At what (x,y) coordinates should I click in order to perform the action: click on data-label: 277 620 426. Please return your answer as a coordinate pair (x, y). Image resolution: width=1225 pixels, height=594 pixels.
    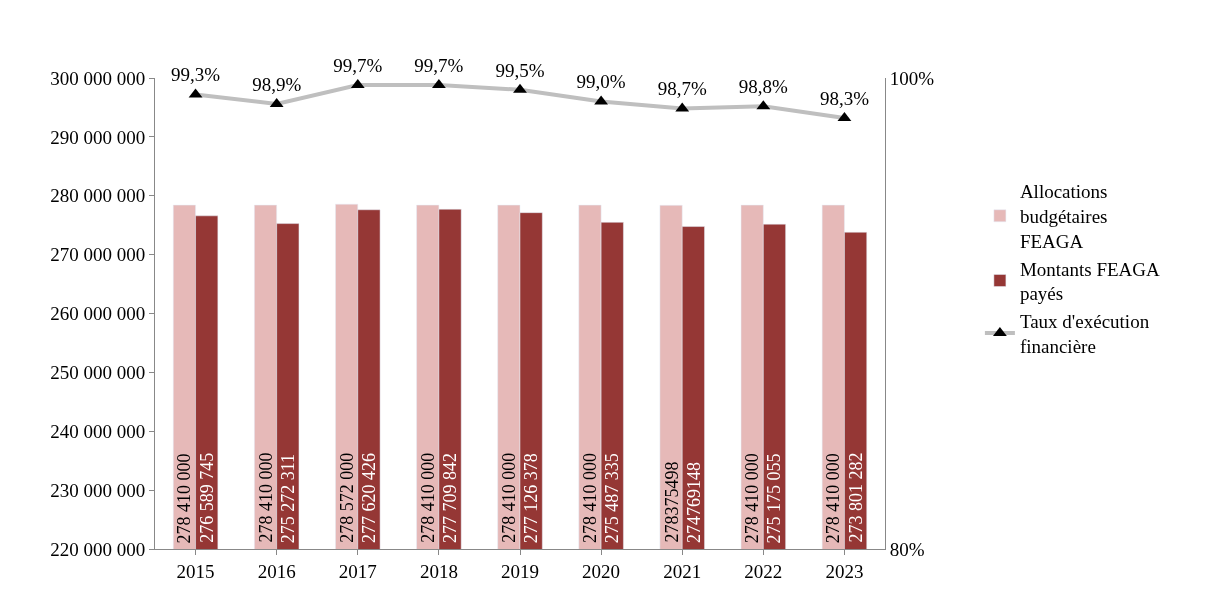
    Looking at the image, I should click on (368, 497).